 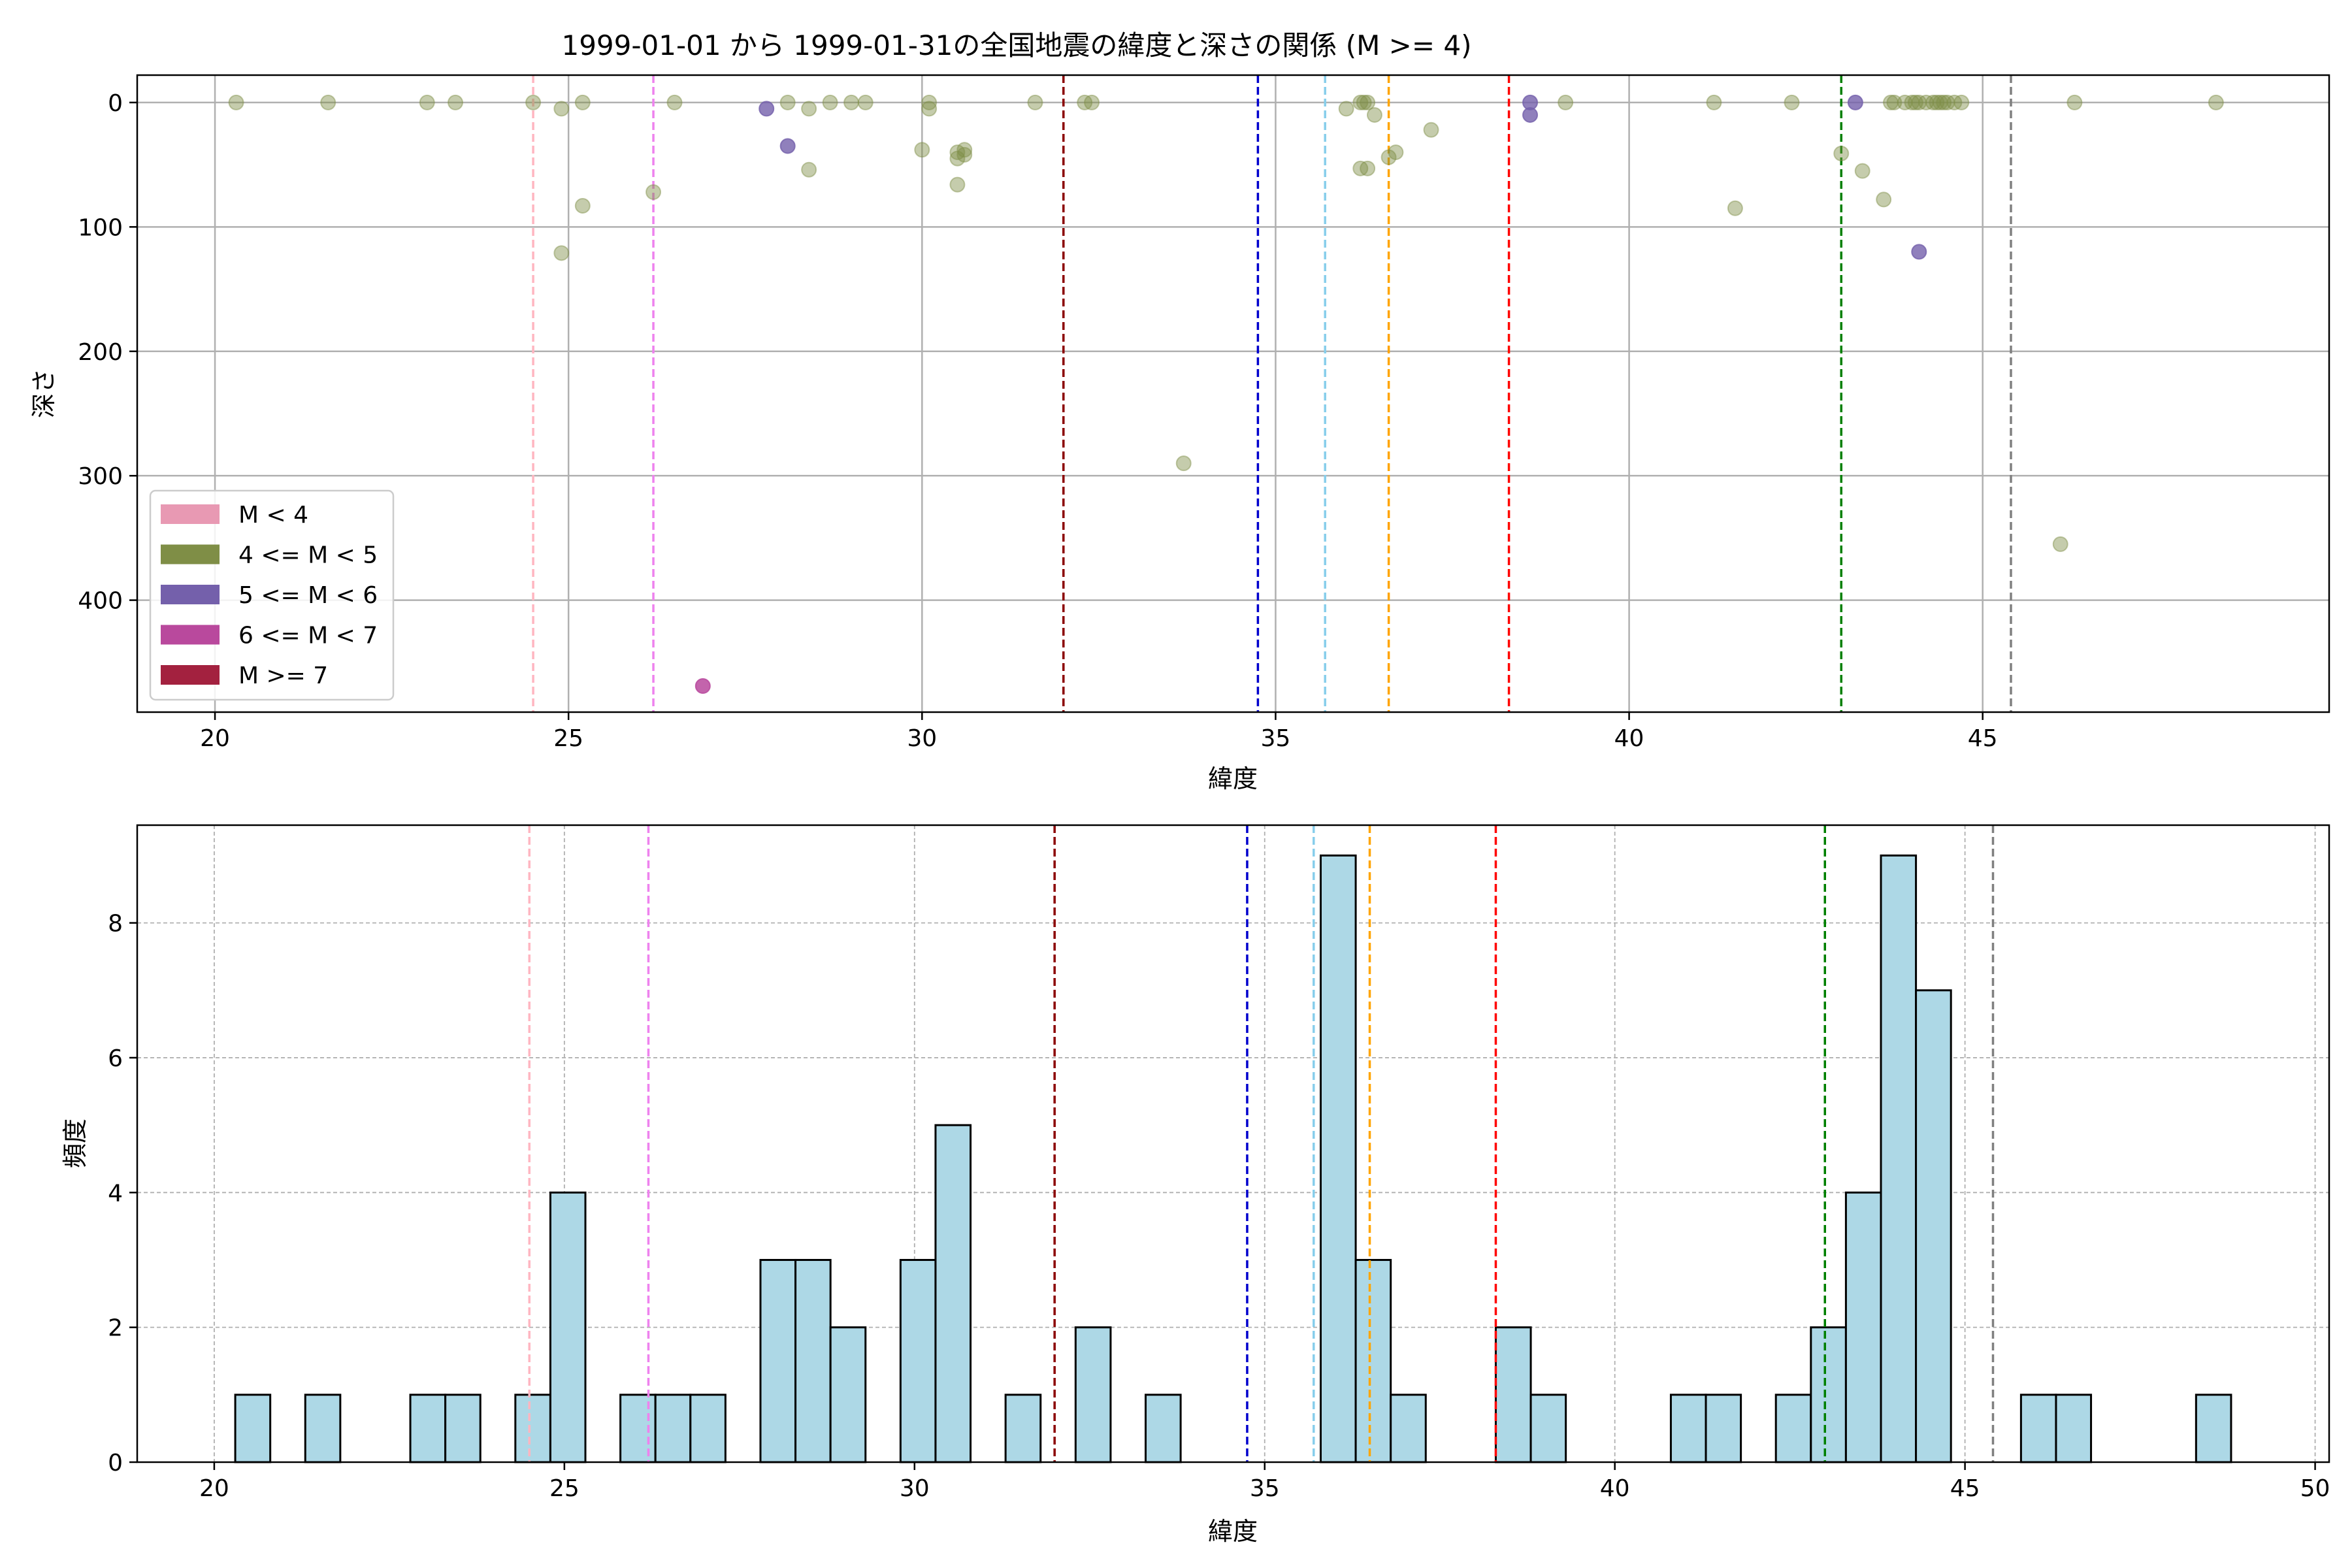 What do you see at coordinates (273, 515) in the screenshot?
I see `legend-label: M < 4` at bounding box center [273, 515].